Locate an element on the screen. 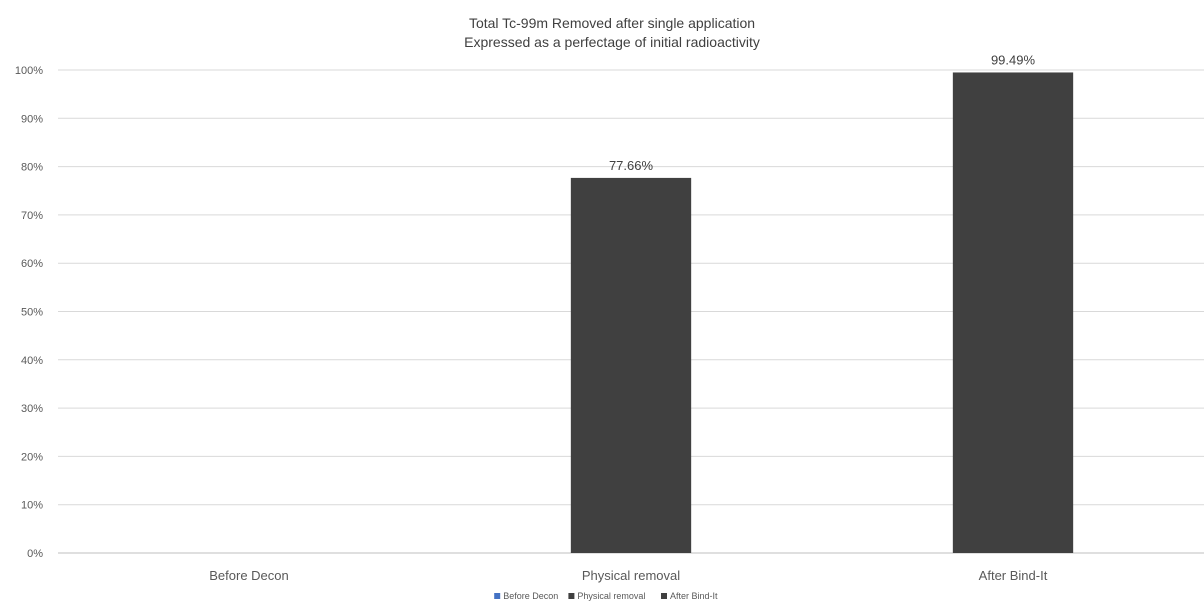 Image resolution: width=1204 pixels, height=607 pixels. category-label: Physical removal is located at coordinates (631, 575).